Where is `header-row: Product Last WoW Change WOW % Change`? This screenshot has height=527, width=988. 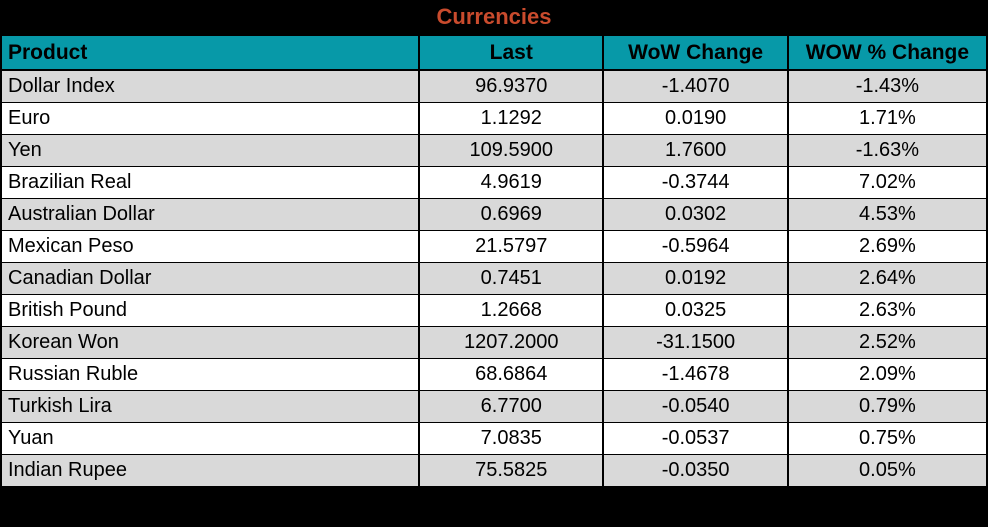 header-row: Product Last WoW Change WOW % Change is located at coordinates (494, 52).